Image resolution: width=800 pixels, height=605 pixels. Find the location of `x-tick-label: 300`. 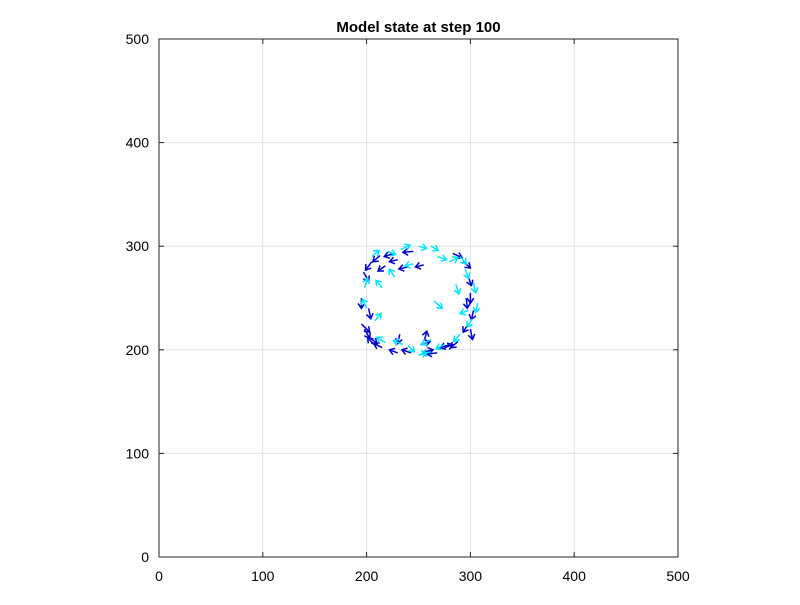

x-tick-label: 300 is located at coordinates (471, 576).